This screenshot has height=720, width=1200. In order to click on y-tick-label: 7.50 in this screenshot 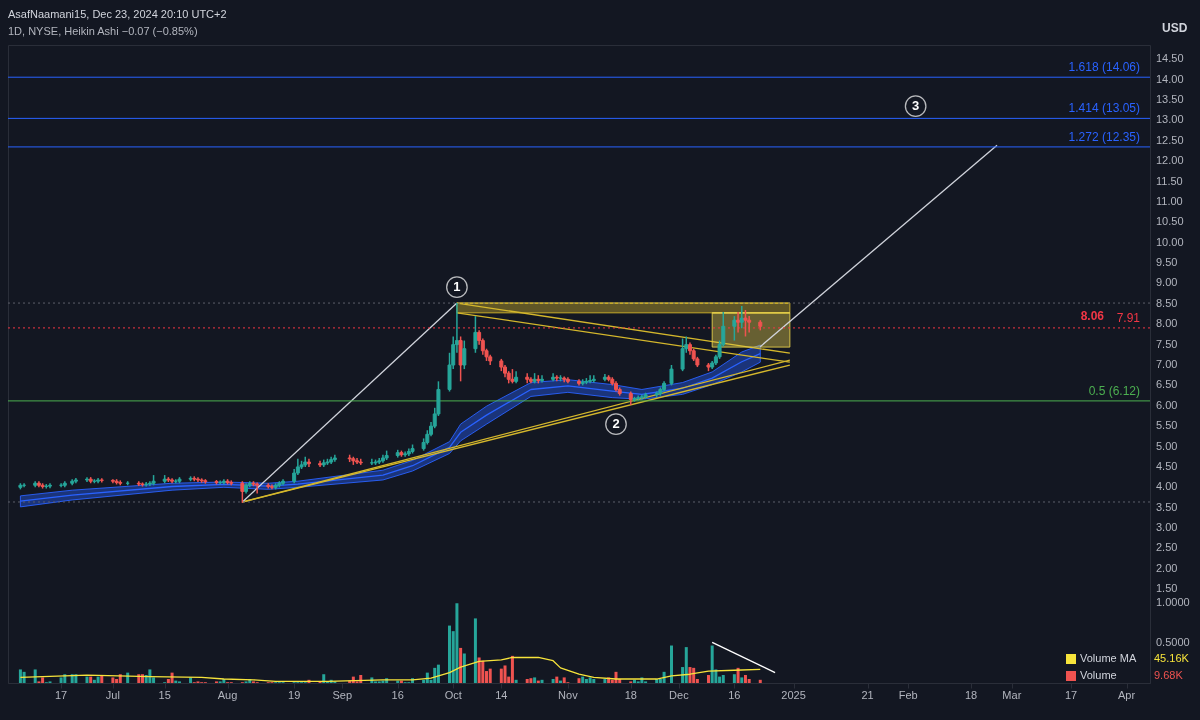, I will do `click(1167, 343)`.